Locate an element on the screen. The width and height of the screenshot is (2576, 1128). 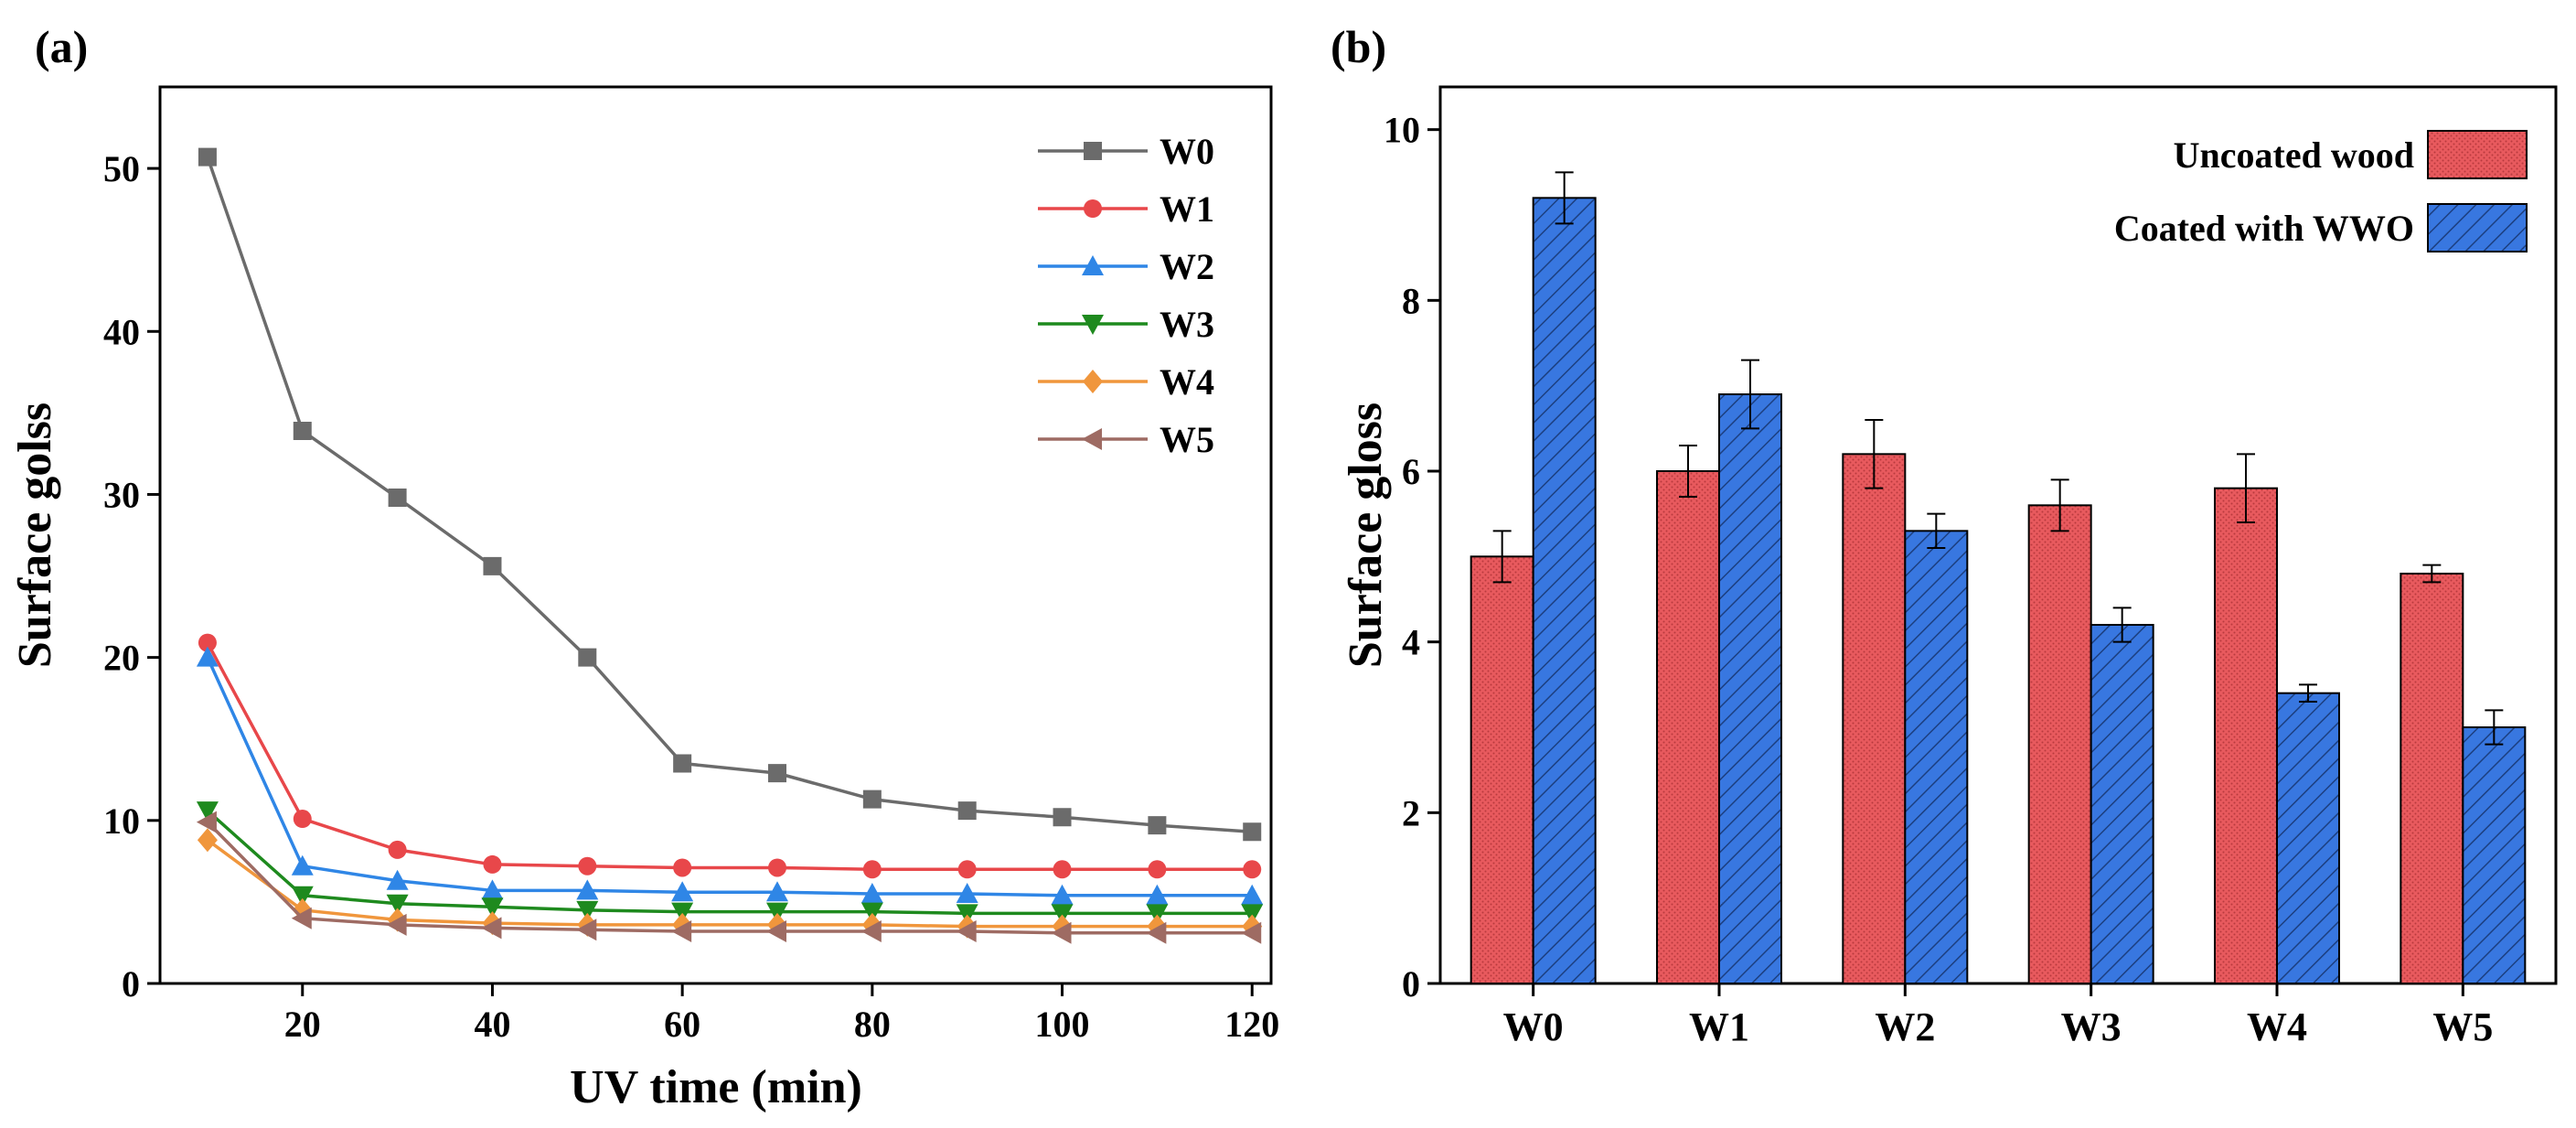
bar-uncoated-w3 is located at coordinates (2059, 744).